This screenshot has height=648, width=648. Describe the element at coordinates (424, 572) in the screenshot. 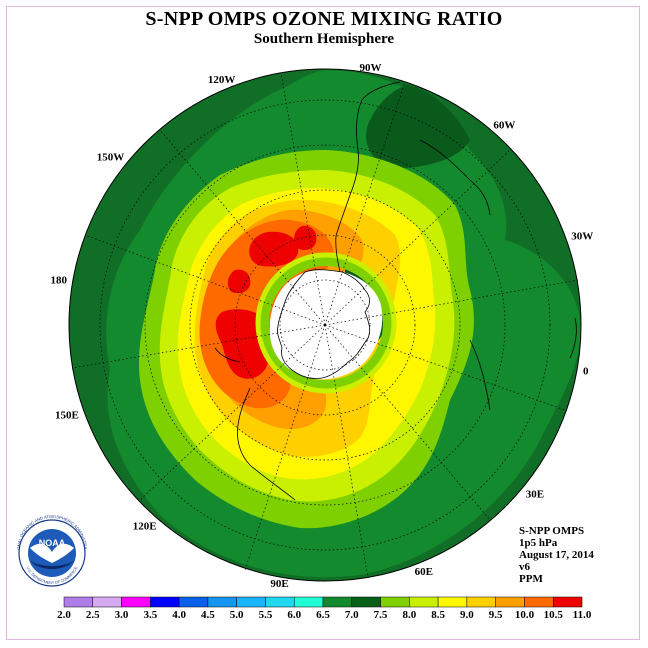

I see `lon-label-5: 60E` at that location.